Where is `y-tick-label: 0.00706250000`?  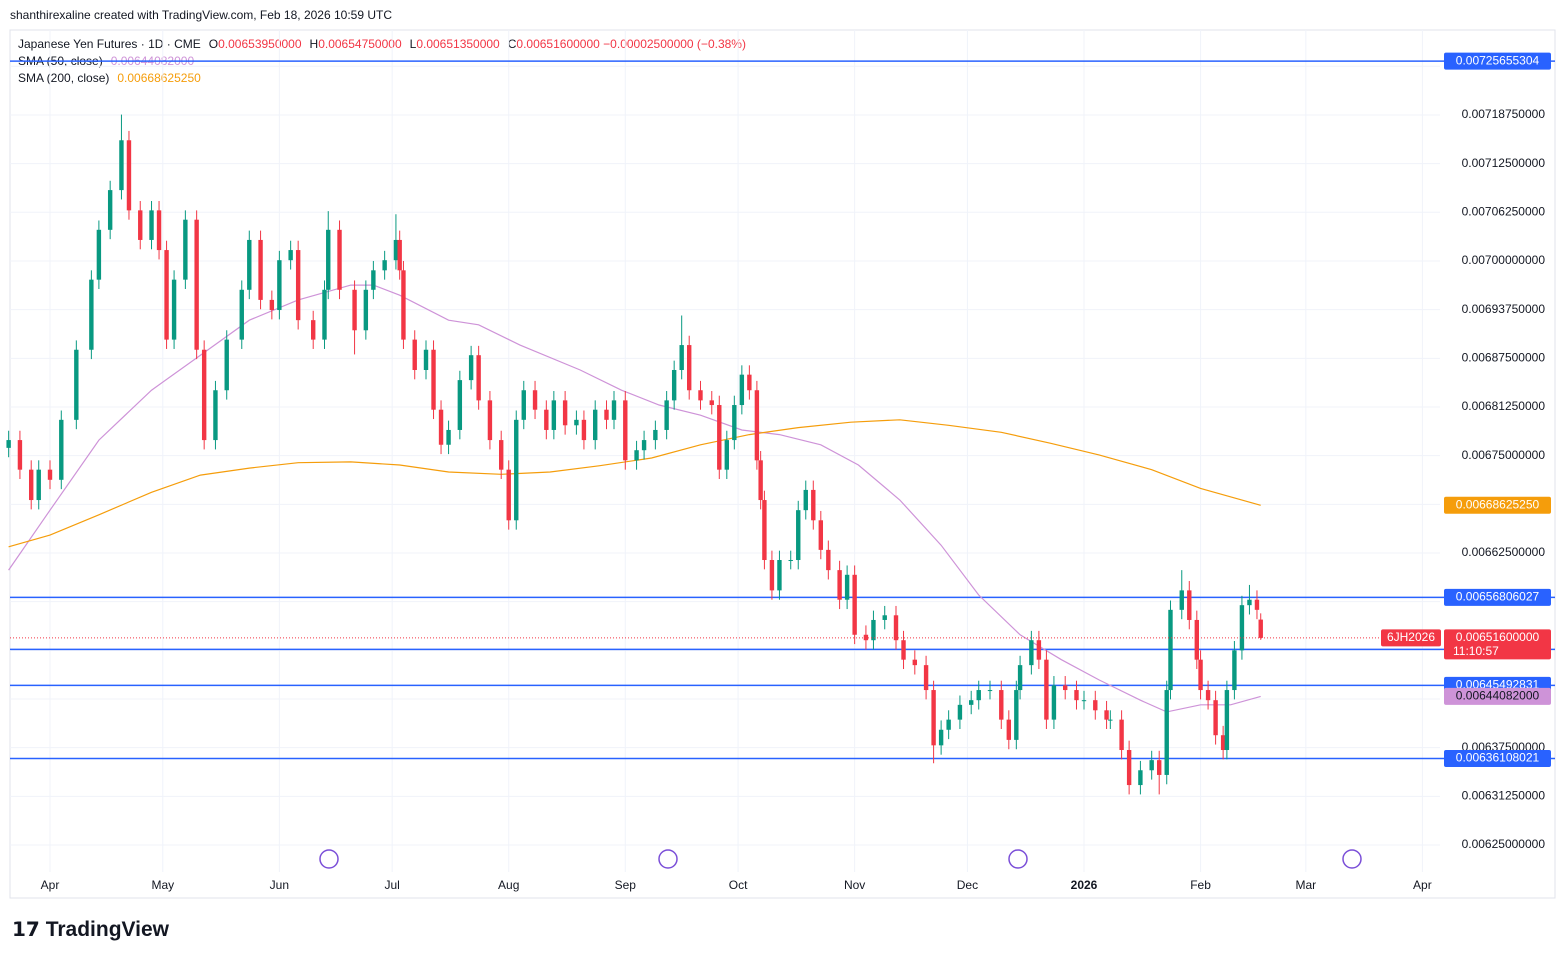 y-tick-label: 0.00706250000 is located at coordinates (1504, 211).